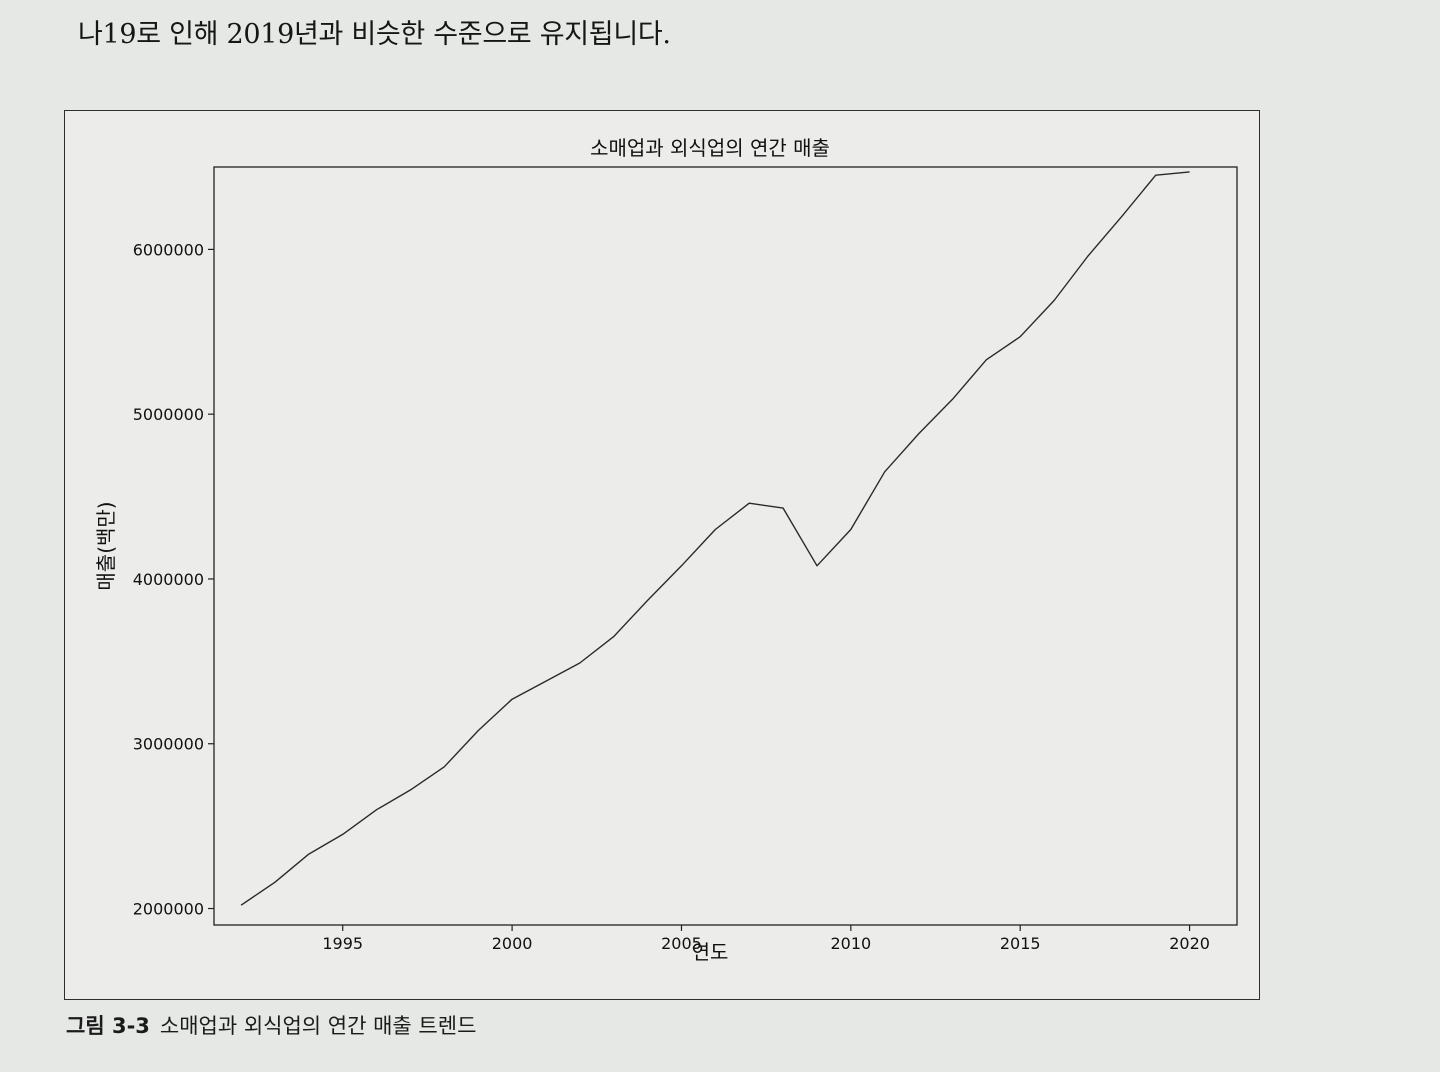  Describe the element at coordinates (710, 952) in the screenshot. I see `x-axis-label: 연도` at that location.